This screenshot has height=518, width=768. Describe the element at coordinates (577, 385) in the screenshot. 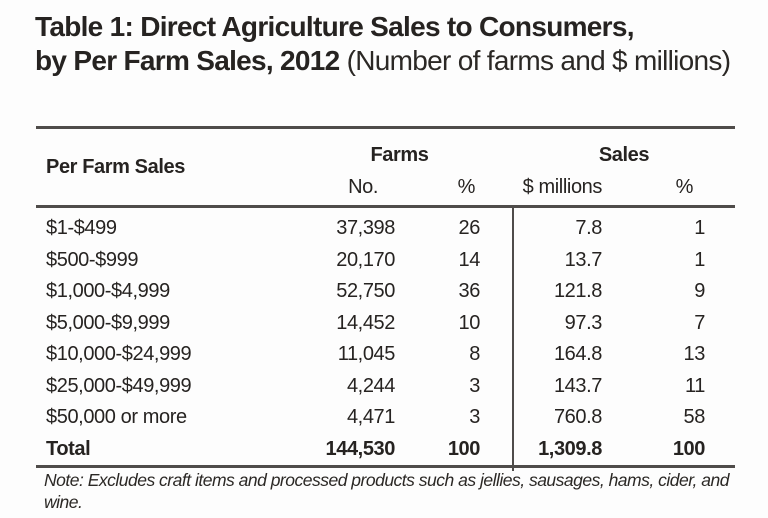

I see `sales-millions-cell: 143.7` at that location.